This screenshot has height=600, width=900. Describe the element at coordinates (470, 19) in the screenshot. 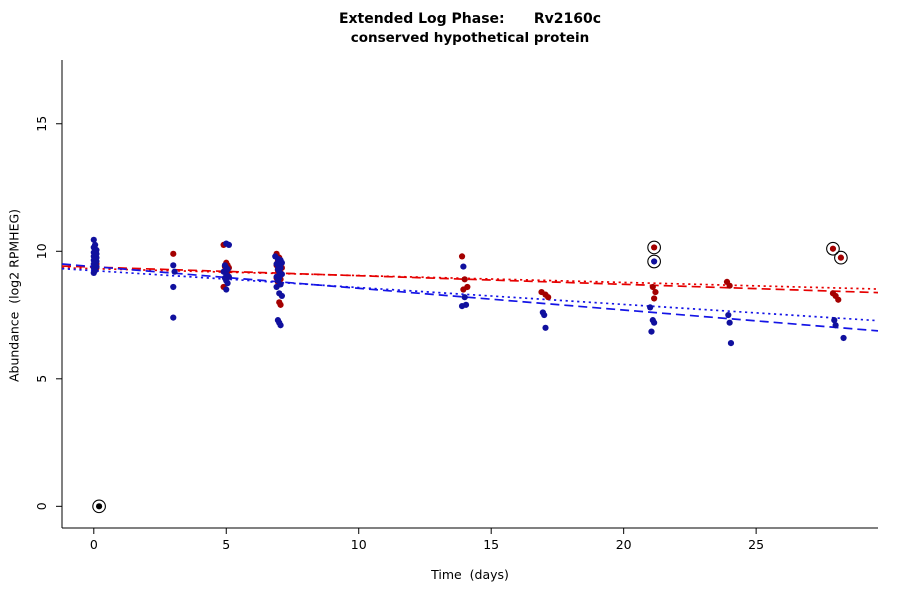

I see `chart-title: Extended Log Phase: Rv2160c` at that location.